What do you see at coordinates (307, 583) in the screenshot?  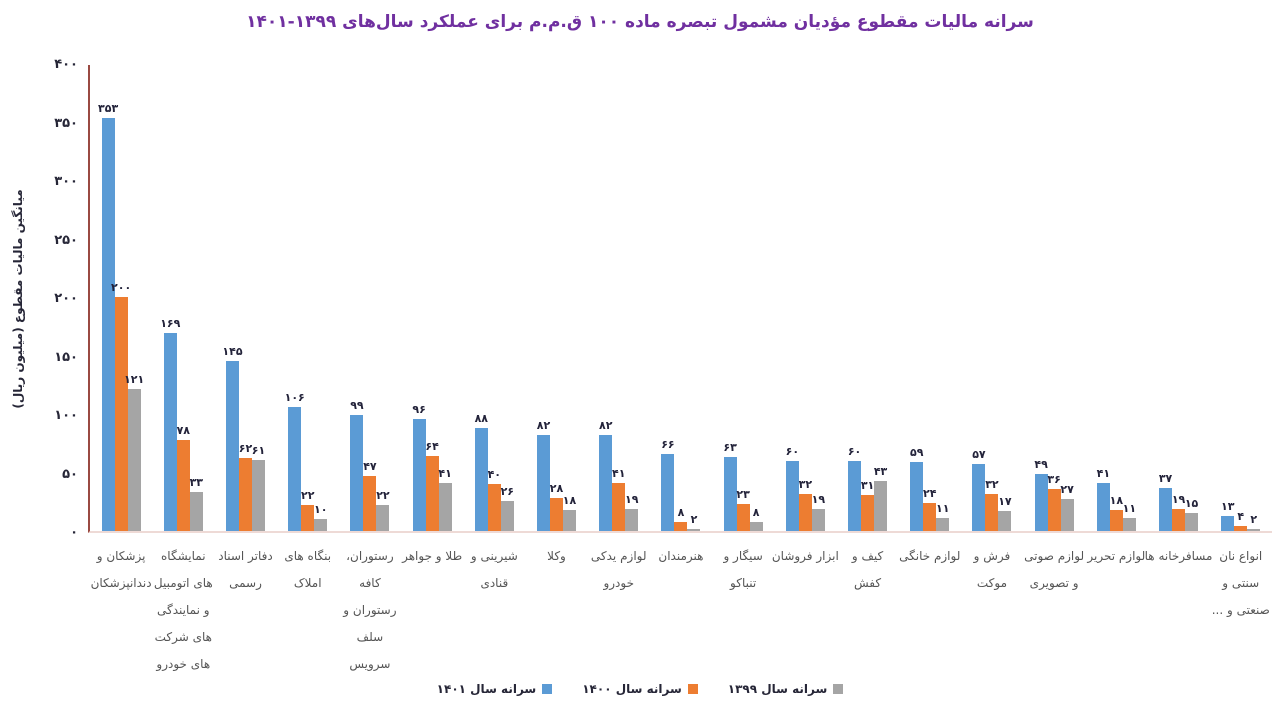 I see `x-axis-category-label-line: املاک` at bounding box center [307, 583].